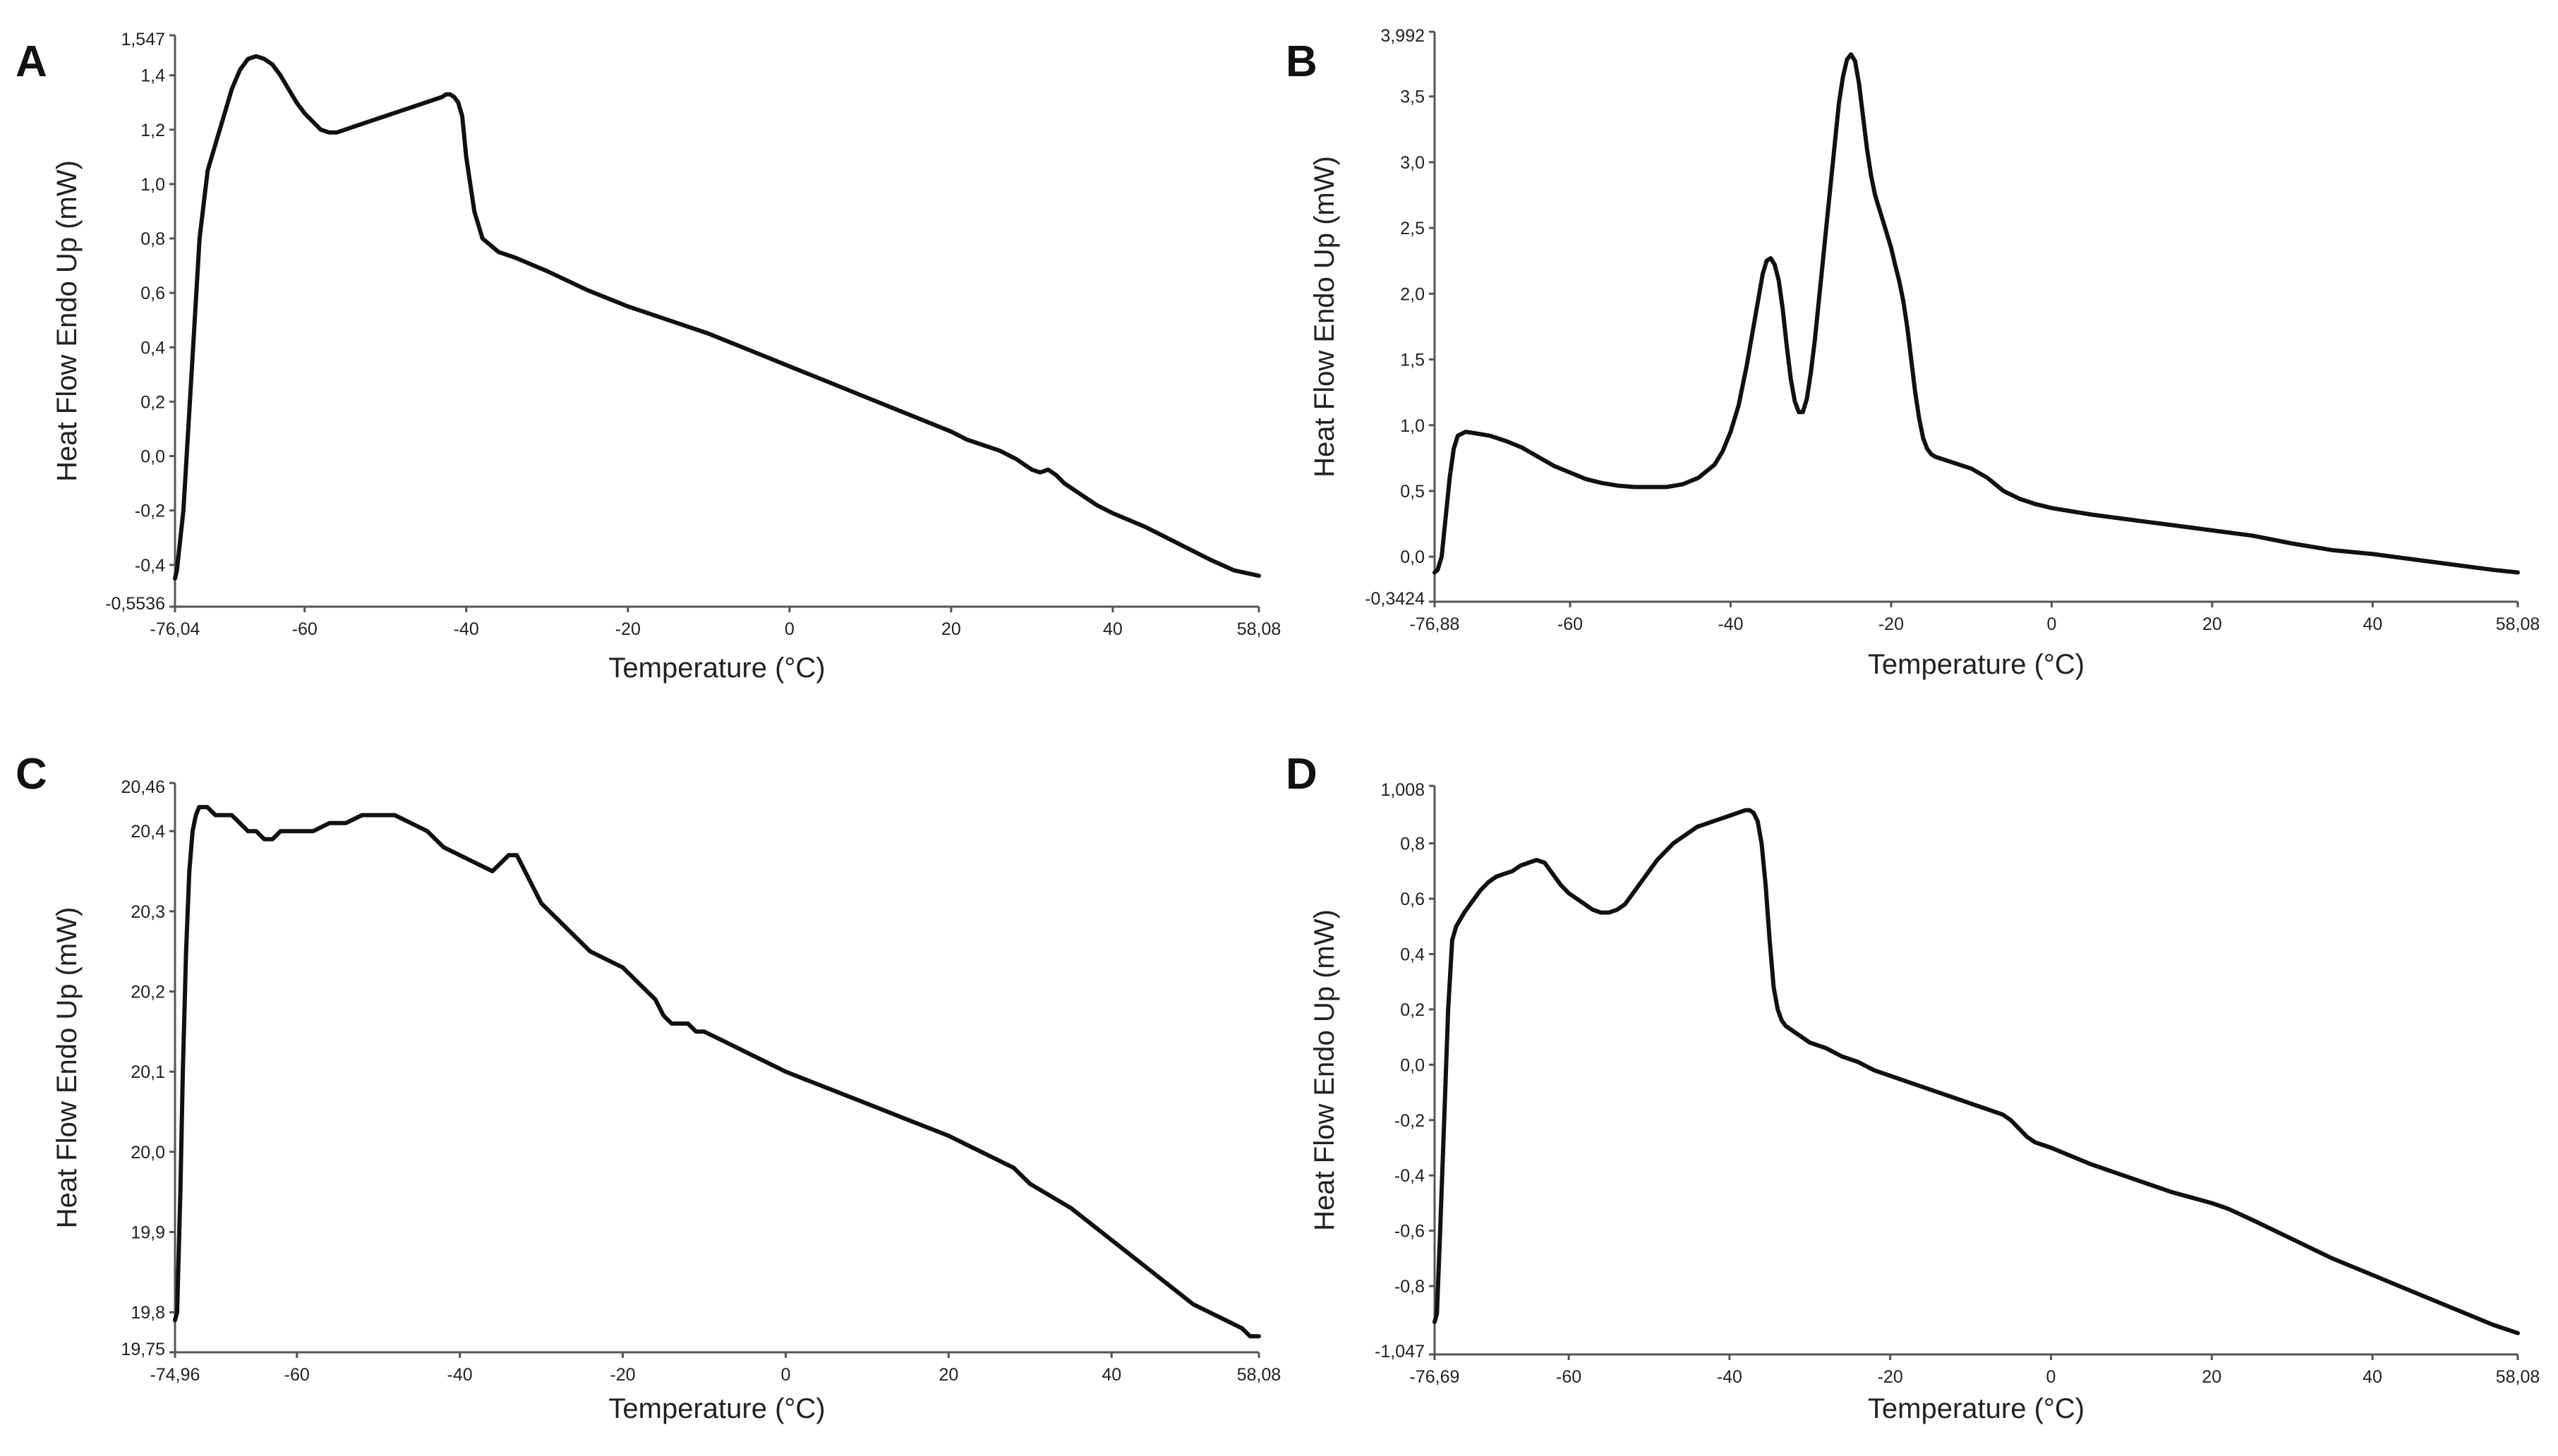 Image resolution: width=2558 pixels, height=1456 pixels. Describe the element at coordinates (1409, 1287) in the screenshot. I see `y-tick-label: -0,8` at that location.